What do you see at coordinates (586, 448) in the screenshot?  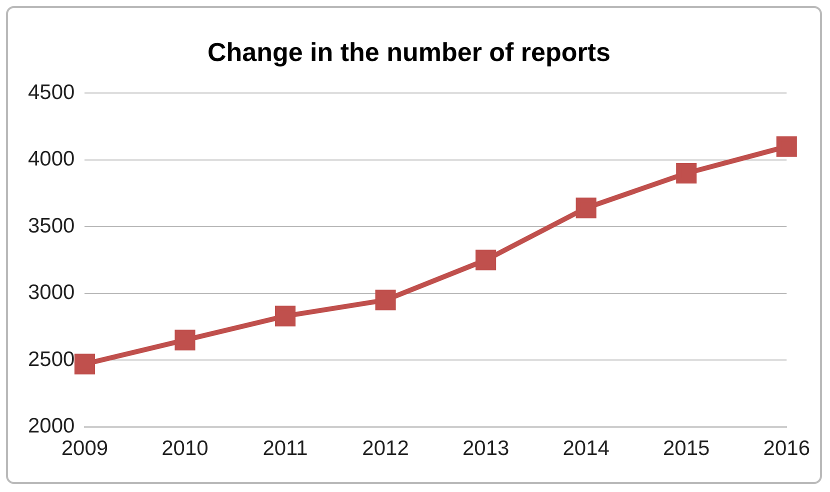 I see `x-tick-label: 2014` at bounding box center [586, 448].